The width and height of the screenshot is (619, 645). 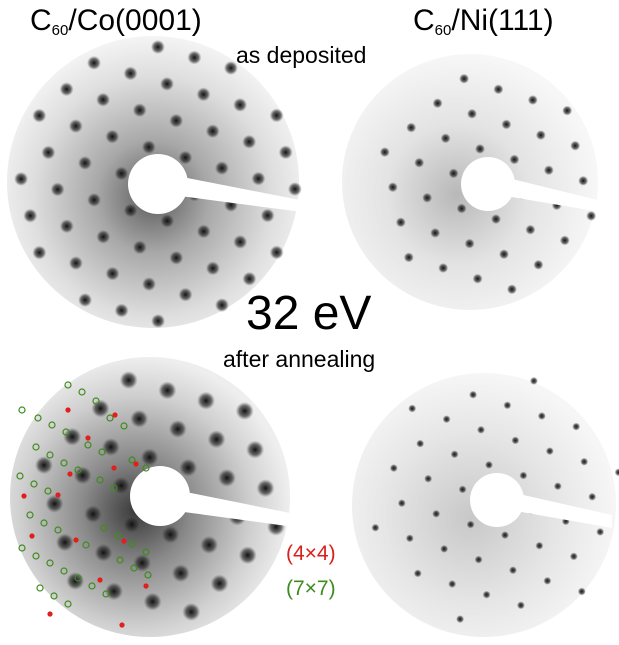 I want to click on legend-green-label: (7×7), so click(x=311, y=588).